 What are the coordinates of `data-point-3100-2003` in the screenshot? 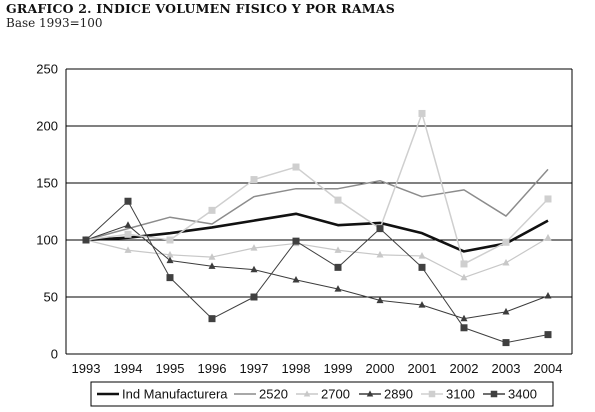 It's located at (506, 242).